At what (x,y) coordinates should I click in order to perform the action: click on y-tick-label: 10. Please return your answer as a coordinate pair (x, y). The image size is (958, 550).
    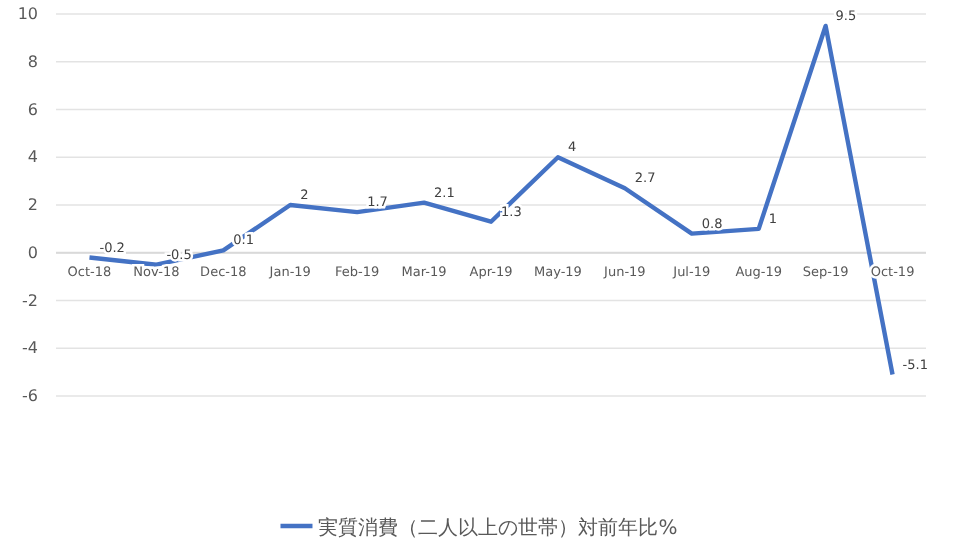
    Looking at the image, I should click on (27, 14).